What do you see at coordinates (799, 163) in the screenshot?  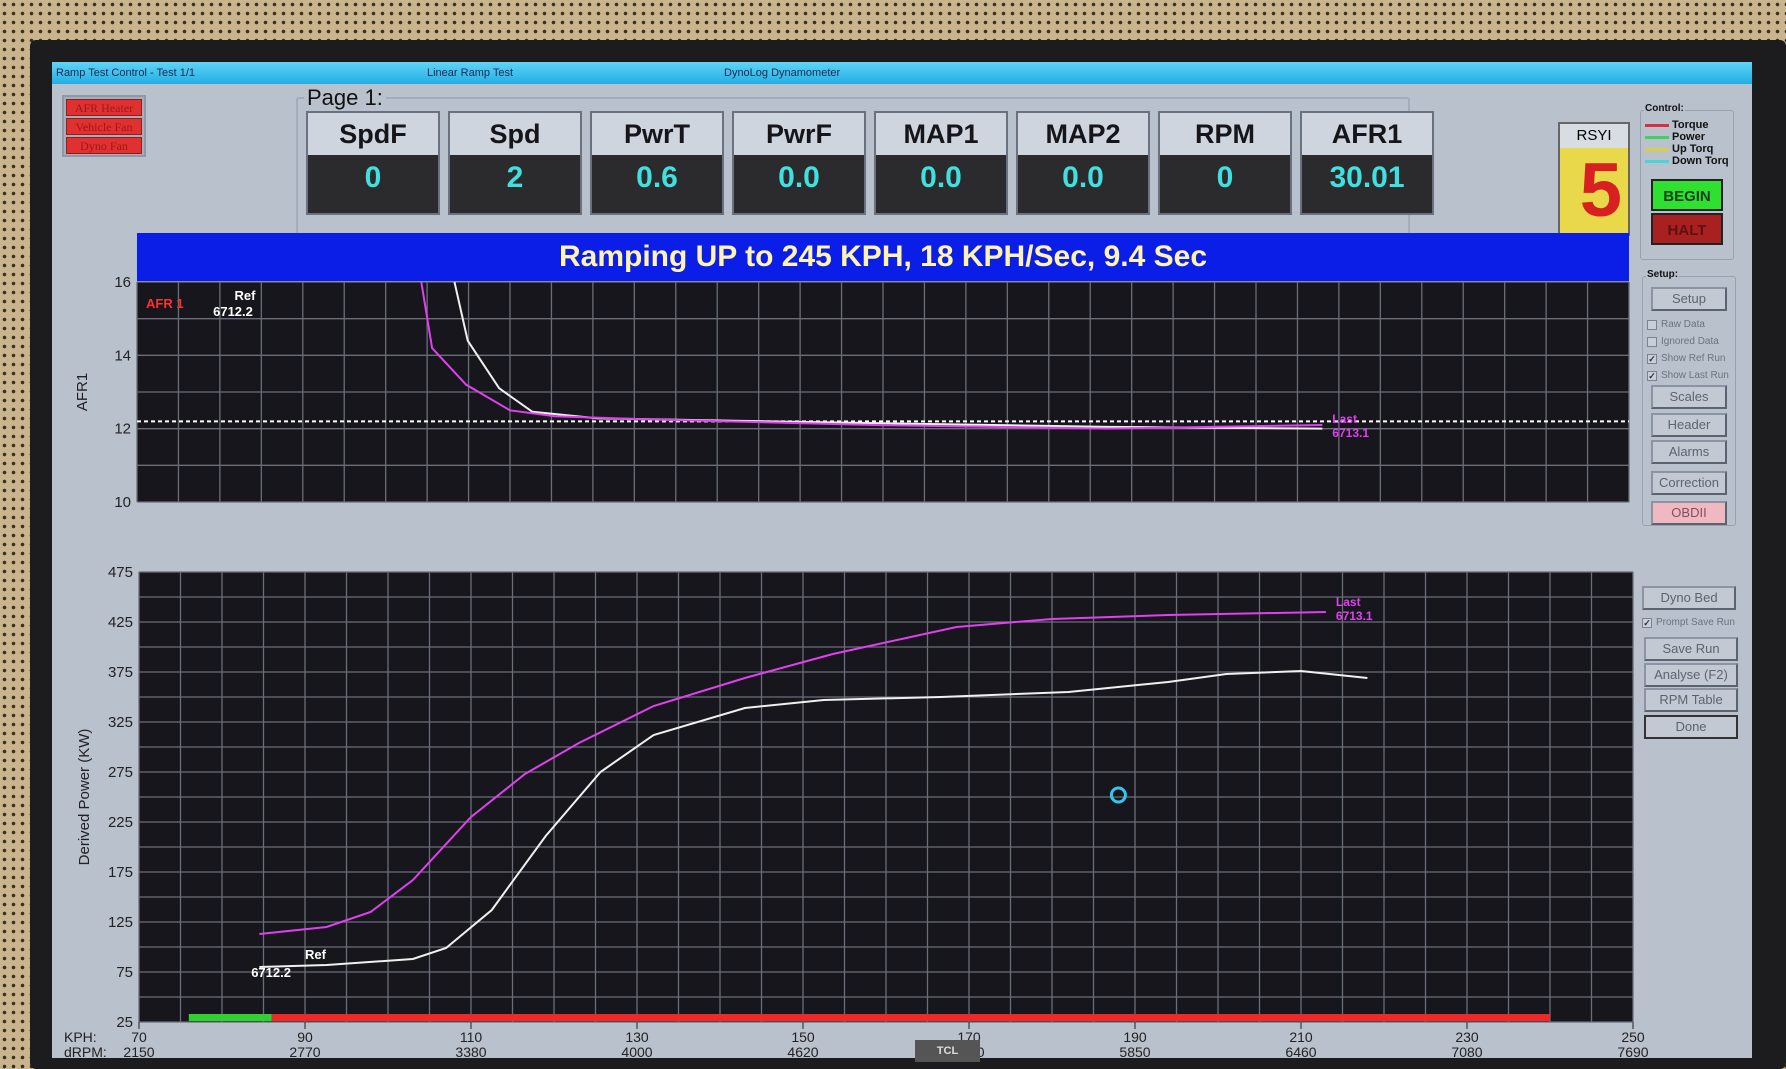 I see `readout-card-pwrf: PwrF 0.0` at bounding box center [799, 163].